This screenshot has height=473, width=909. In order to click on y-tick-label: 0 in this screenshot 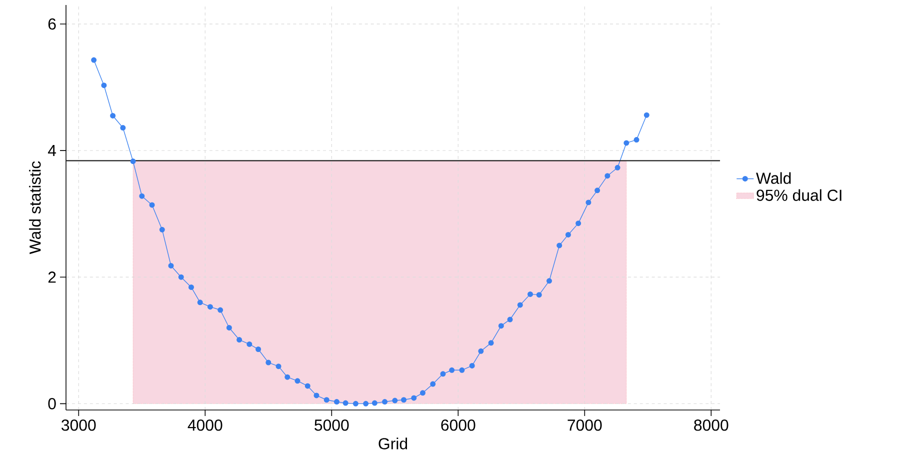, I will do `click(52, 404)`.